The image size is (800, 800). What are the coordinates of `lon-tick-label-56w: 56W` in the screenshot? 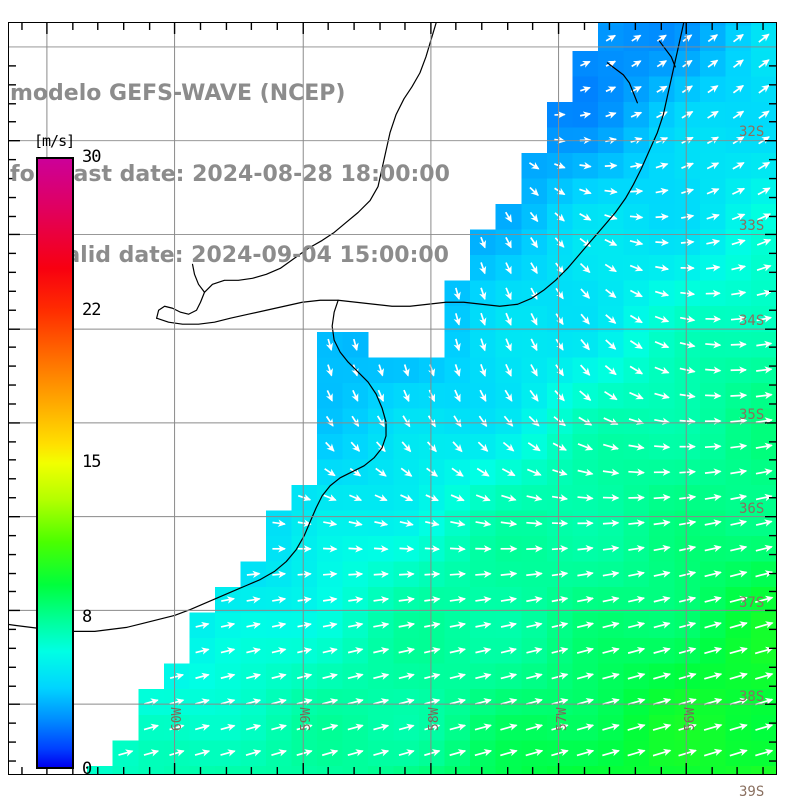 It's located at (690, 719).